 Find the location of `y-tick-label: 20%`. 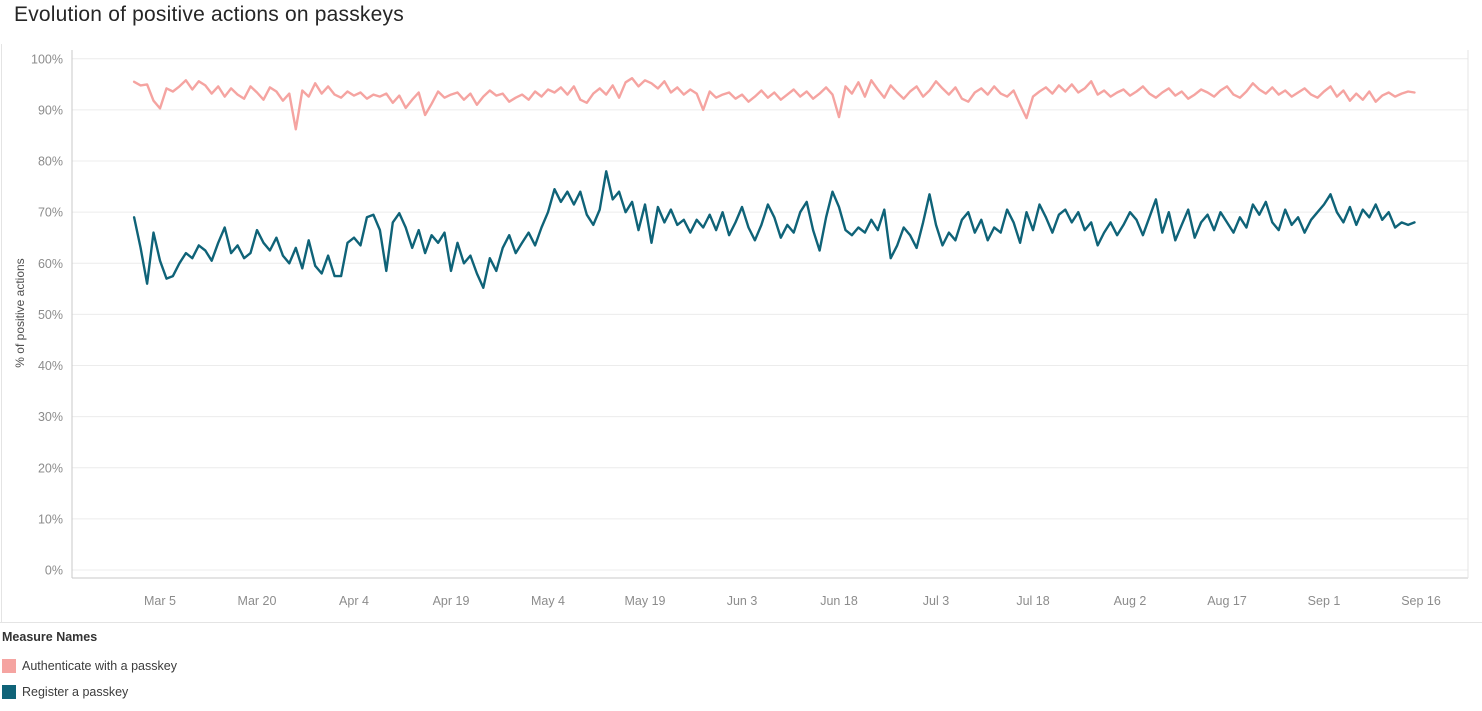

y-tick-label: 20% is located at coordinates (50, 468).